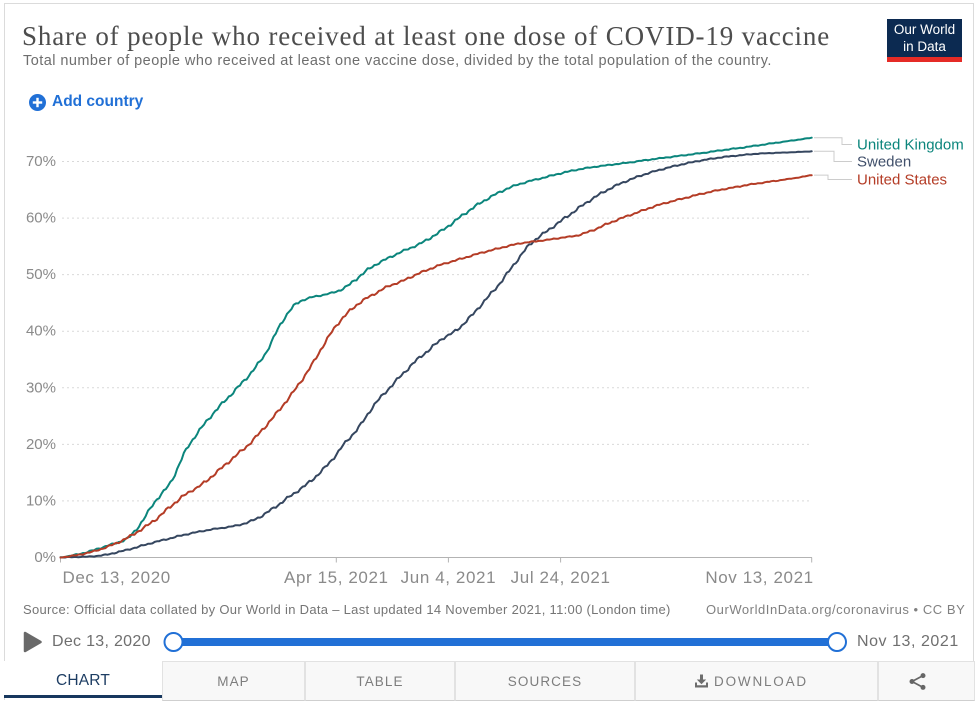 This screenshot has width=980, height=702. Describe the element at coordinates (759, 577) in the screenshot. I see `svg-text: Nov 13, 2021` at that location.